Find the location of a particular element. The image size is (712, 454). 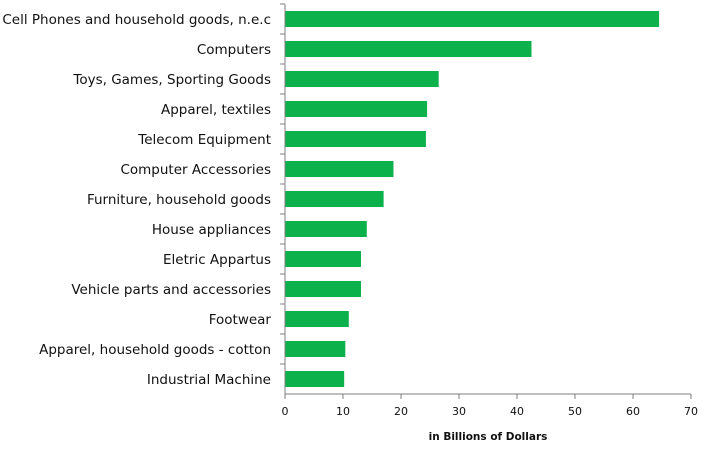

x-tick-label: 10 is located at coordinates (343, 411).